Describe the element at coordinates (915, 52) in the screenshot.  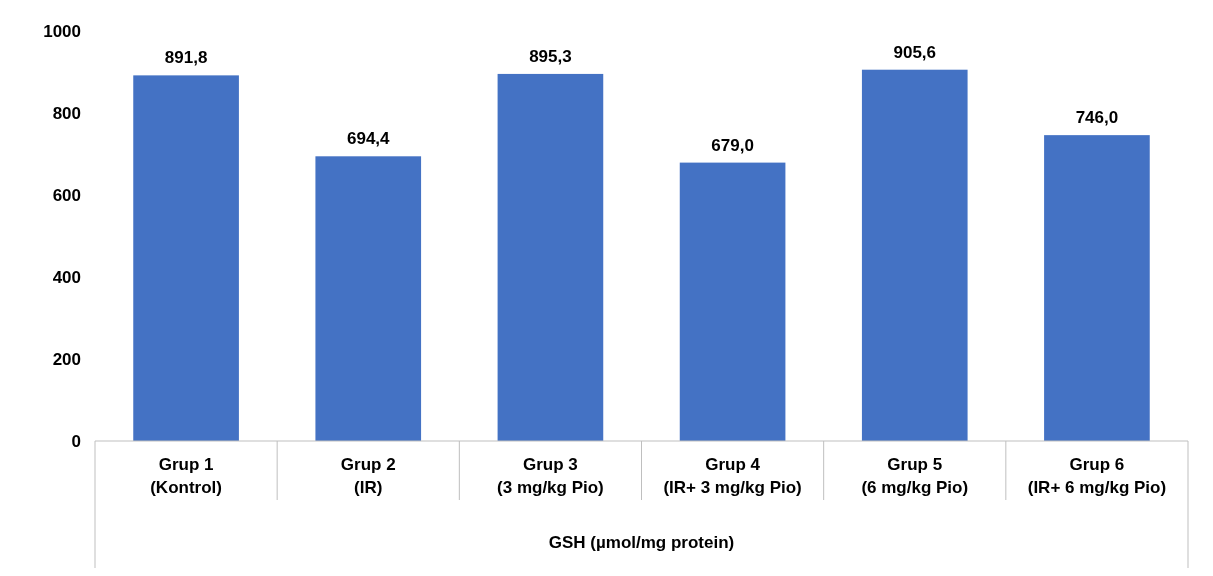
I see `data-label: 905,6` at that location.